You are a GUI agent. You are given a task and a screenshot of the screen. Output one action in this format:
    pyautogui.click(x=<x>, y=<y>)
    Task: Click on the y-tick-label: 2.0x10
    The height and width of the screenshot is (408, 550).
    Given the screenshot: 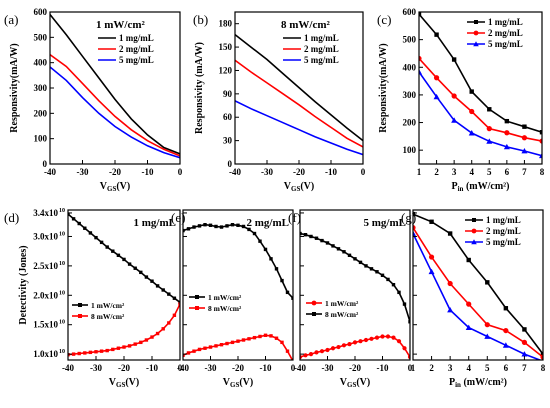 What is the action you would take?
    pyautogui.click(x=45, y=295)
    